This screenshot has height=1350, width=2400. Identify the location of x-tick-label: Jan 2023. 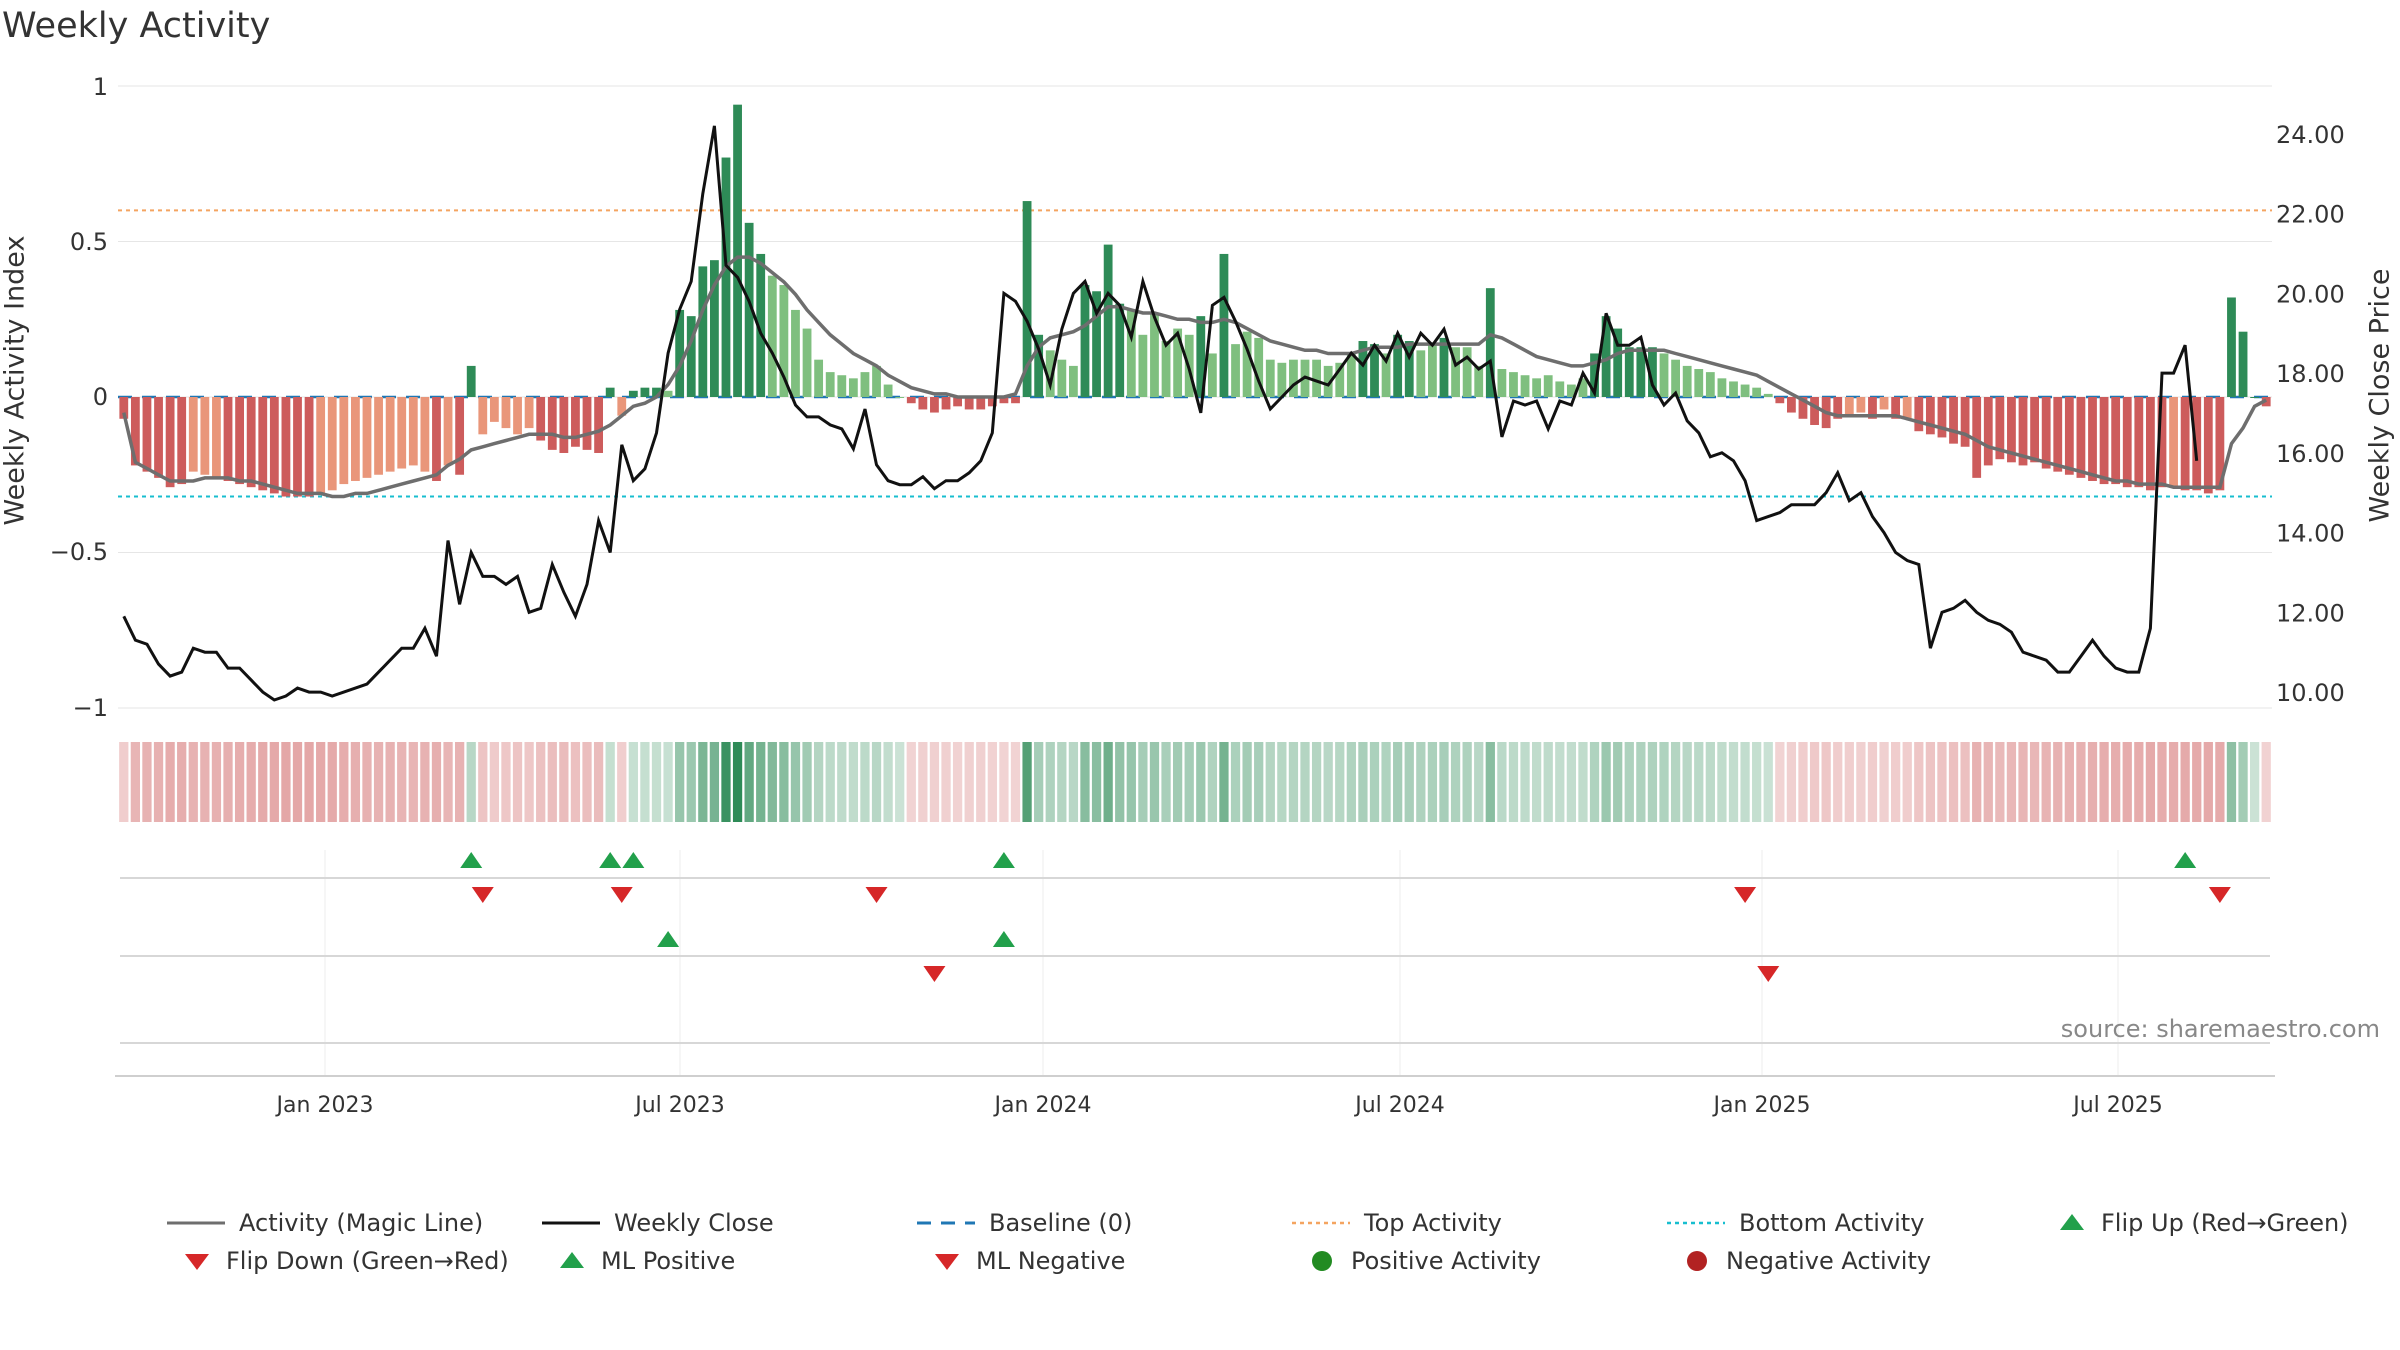
(324, 1105).